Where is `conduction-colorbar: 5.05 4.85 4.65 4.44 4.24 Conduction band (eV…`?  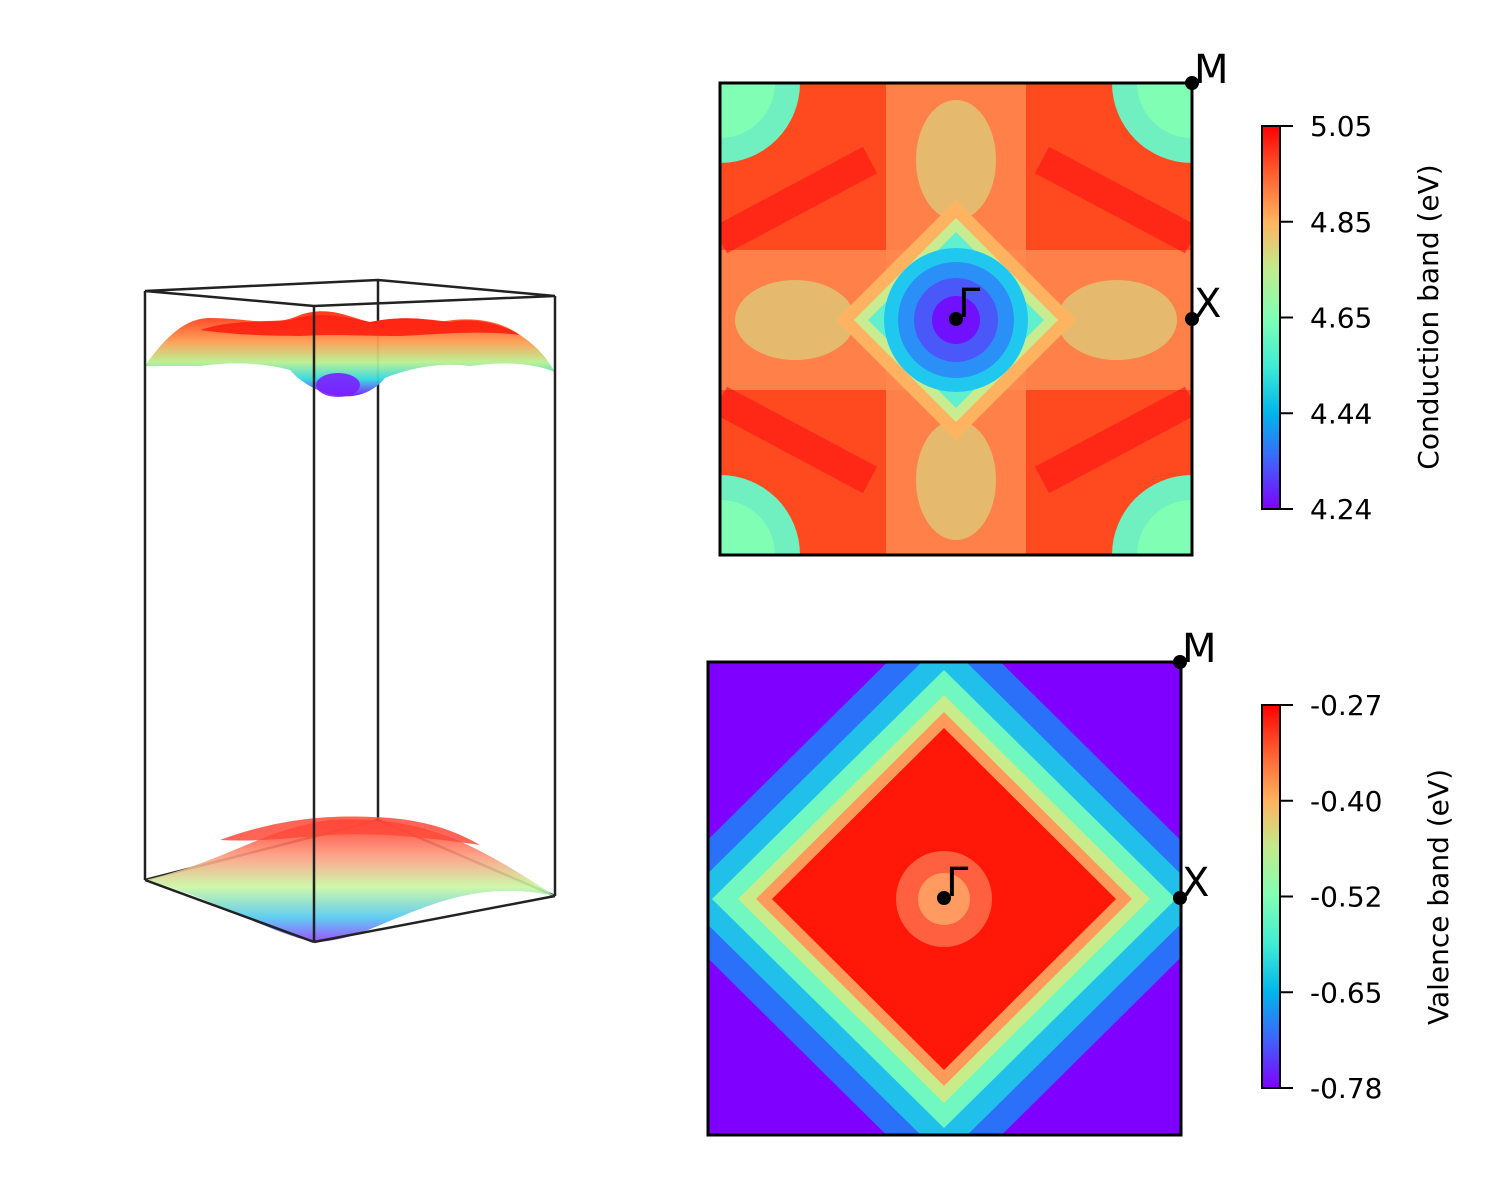
conduction-colorbar: 5.05 4.85 4.65 4.44 4.24 Conduction band (eV… is located at coordinates (1353, 318).